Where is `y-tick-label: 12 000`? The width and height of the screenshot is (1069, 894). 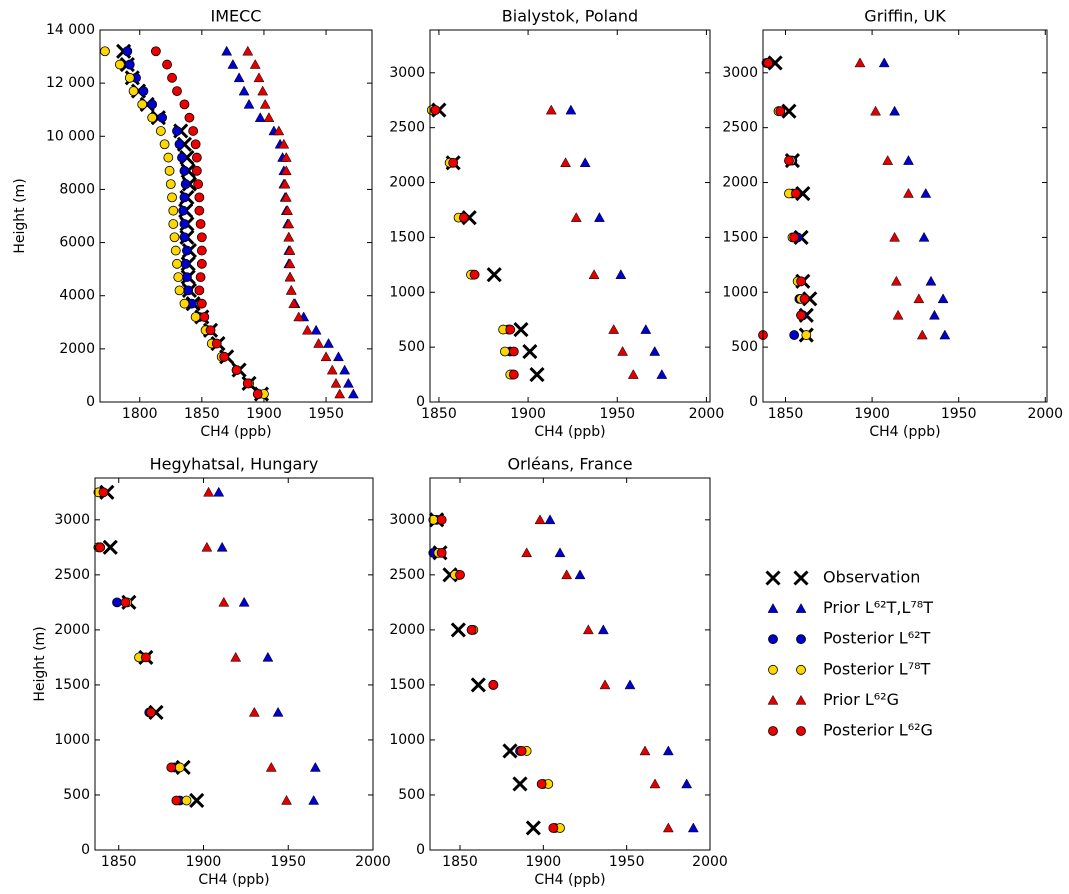 y-tick-label: 12 000 is located at coordinates (70, 83).